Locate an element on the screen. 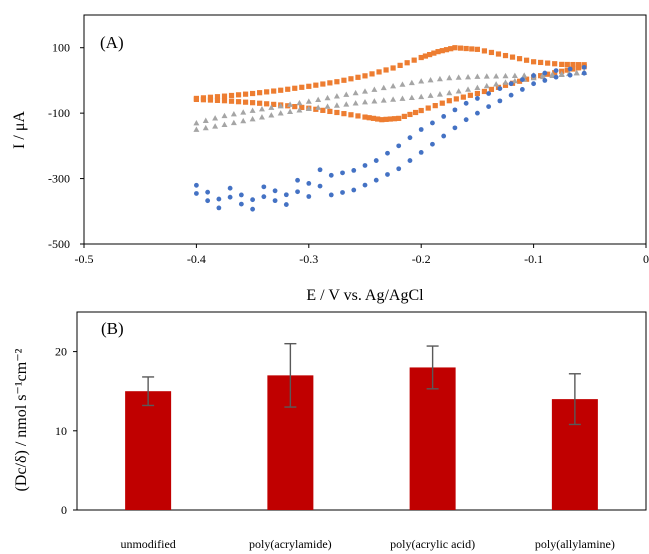 This screenshot has width=649, height=554. x-tick-label: -0.5 is located at coordinates (84, 259).